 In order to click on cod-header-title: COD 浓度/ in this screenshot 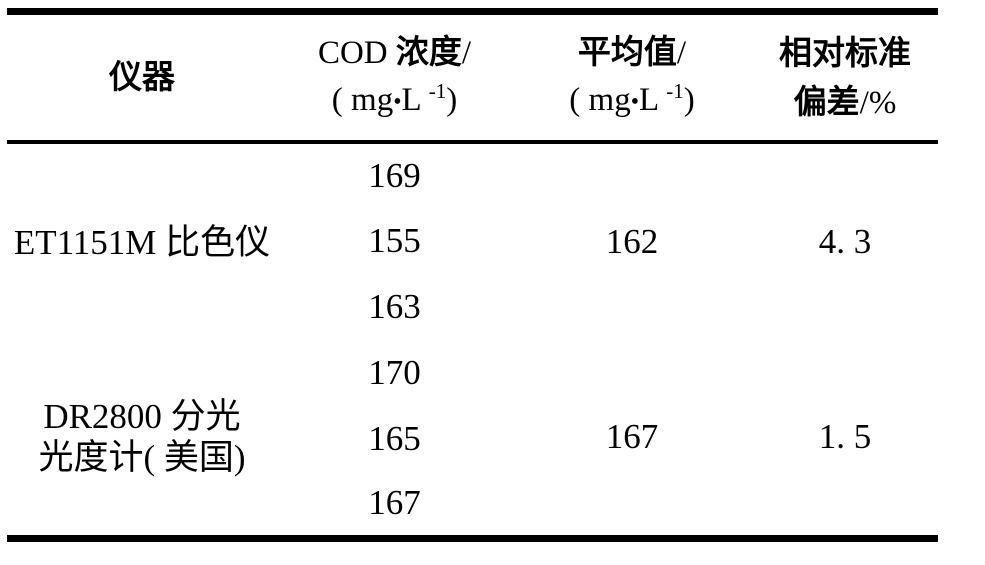, I will do `click(394, 52)`.